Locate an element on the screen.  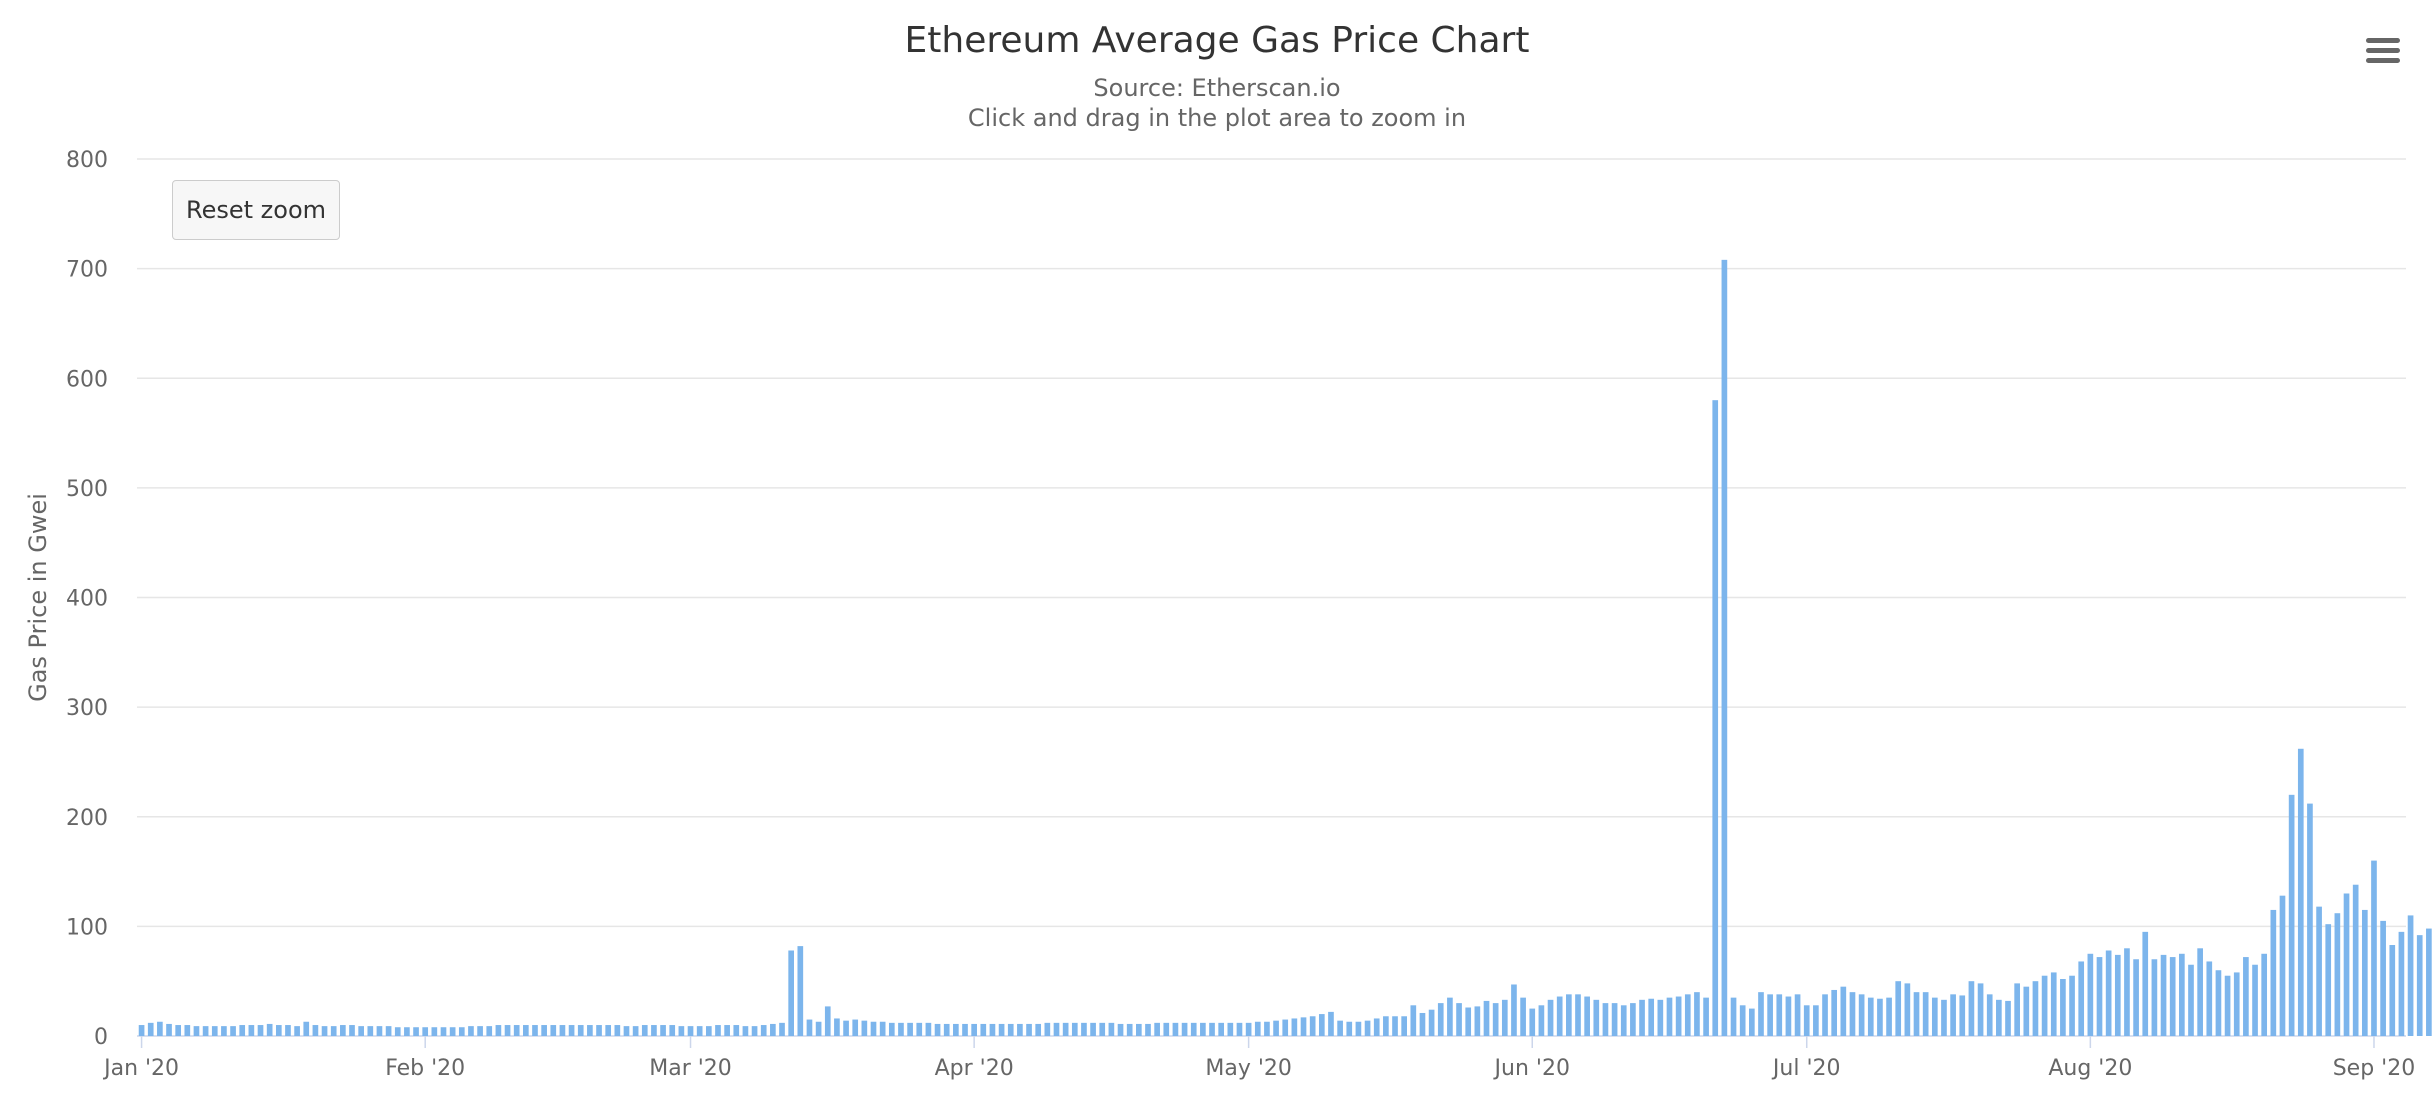
hamburger-menu-icon is located at coordinates (2382, 50).